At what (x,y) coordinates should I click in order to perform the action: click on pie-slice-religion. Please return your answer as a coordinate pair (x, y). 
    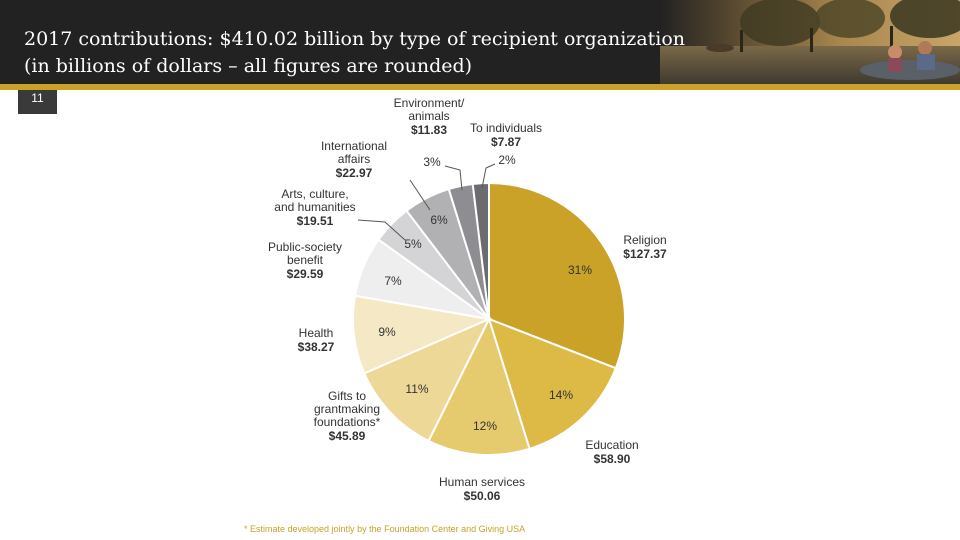
    Looking at the image, I should click on (557, 275).